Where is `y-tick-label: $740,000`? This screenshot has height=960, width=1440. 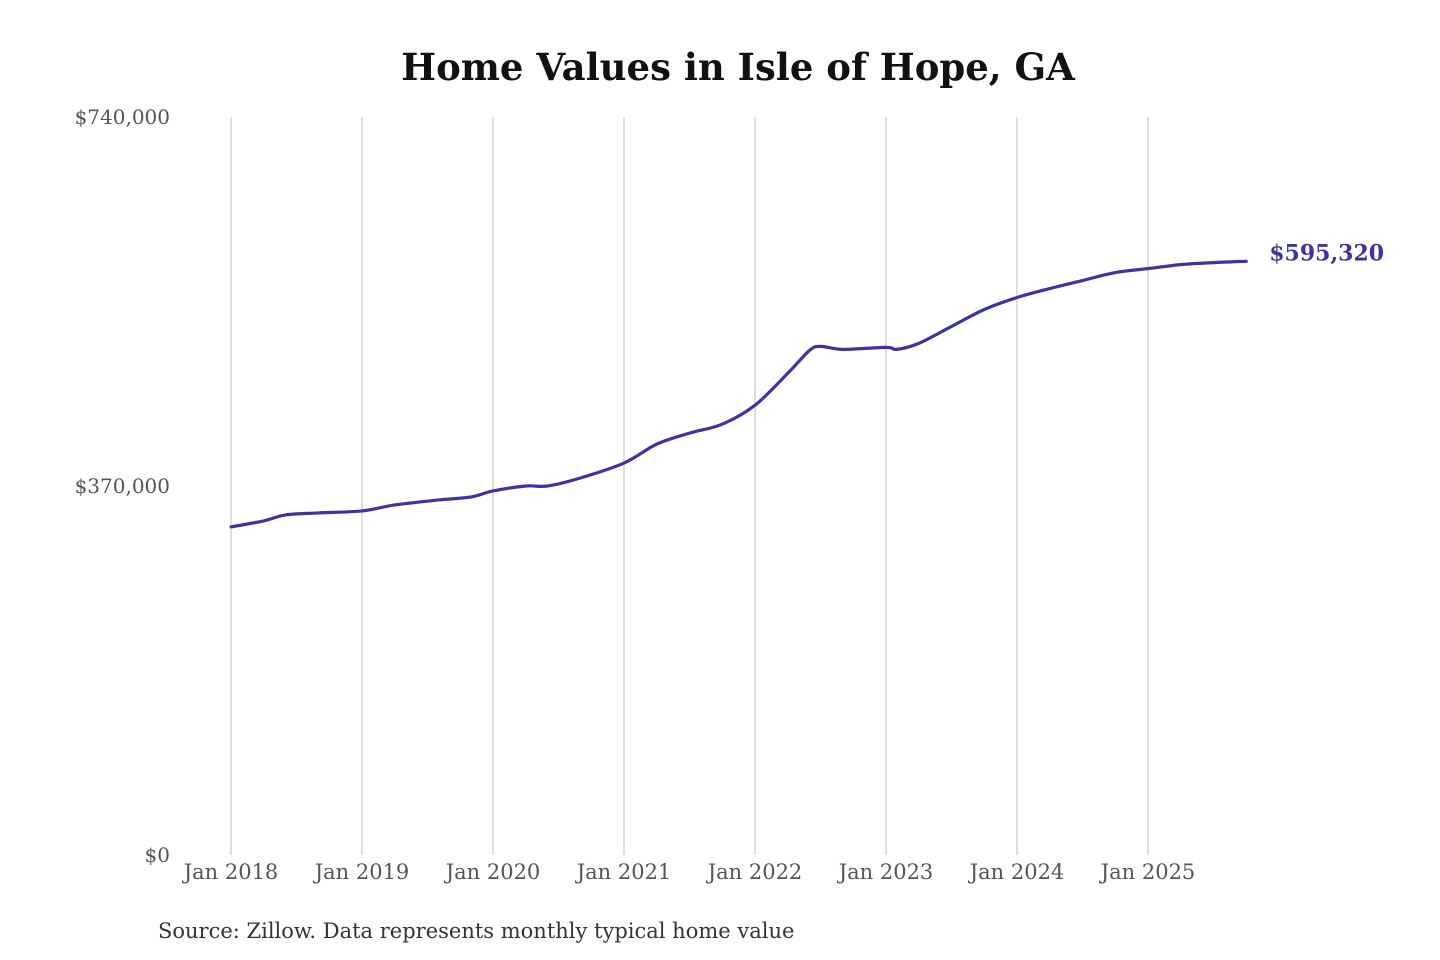
y-tick-label: $740,000 is located at coordinates (122, 117).